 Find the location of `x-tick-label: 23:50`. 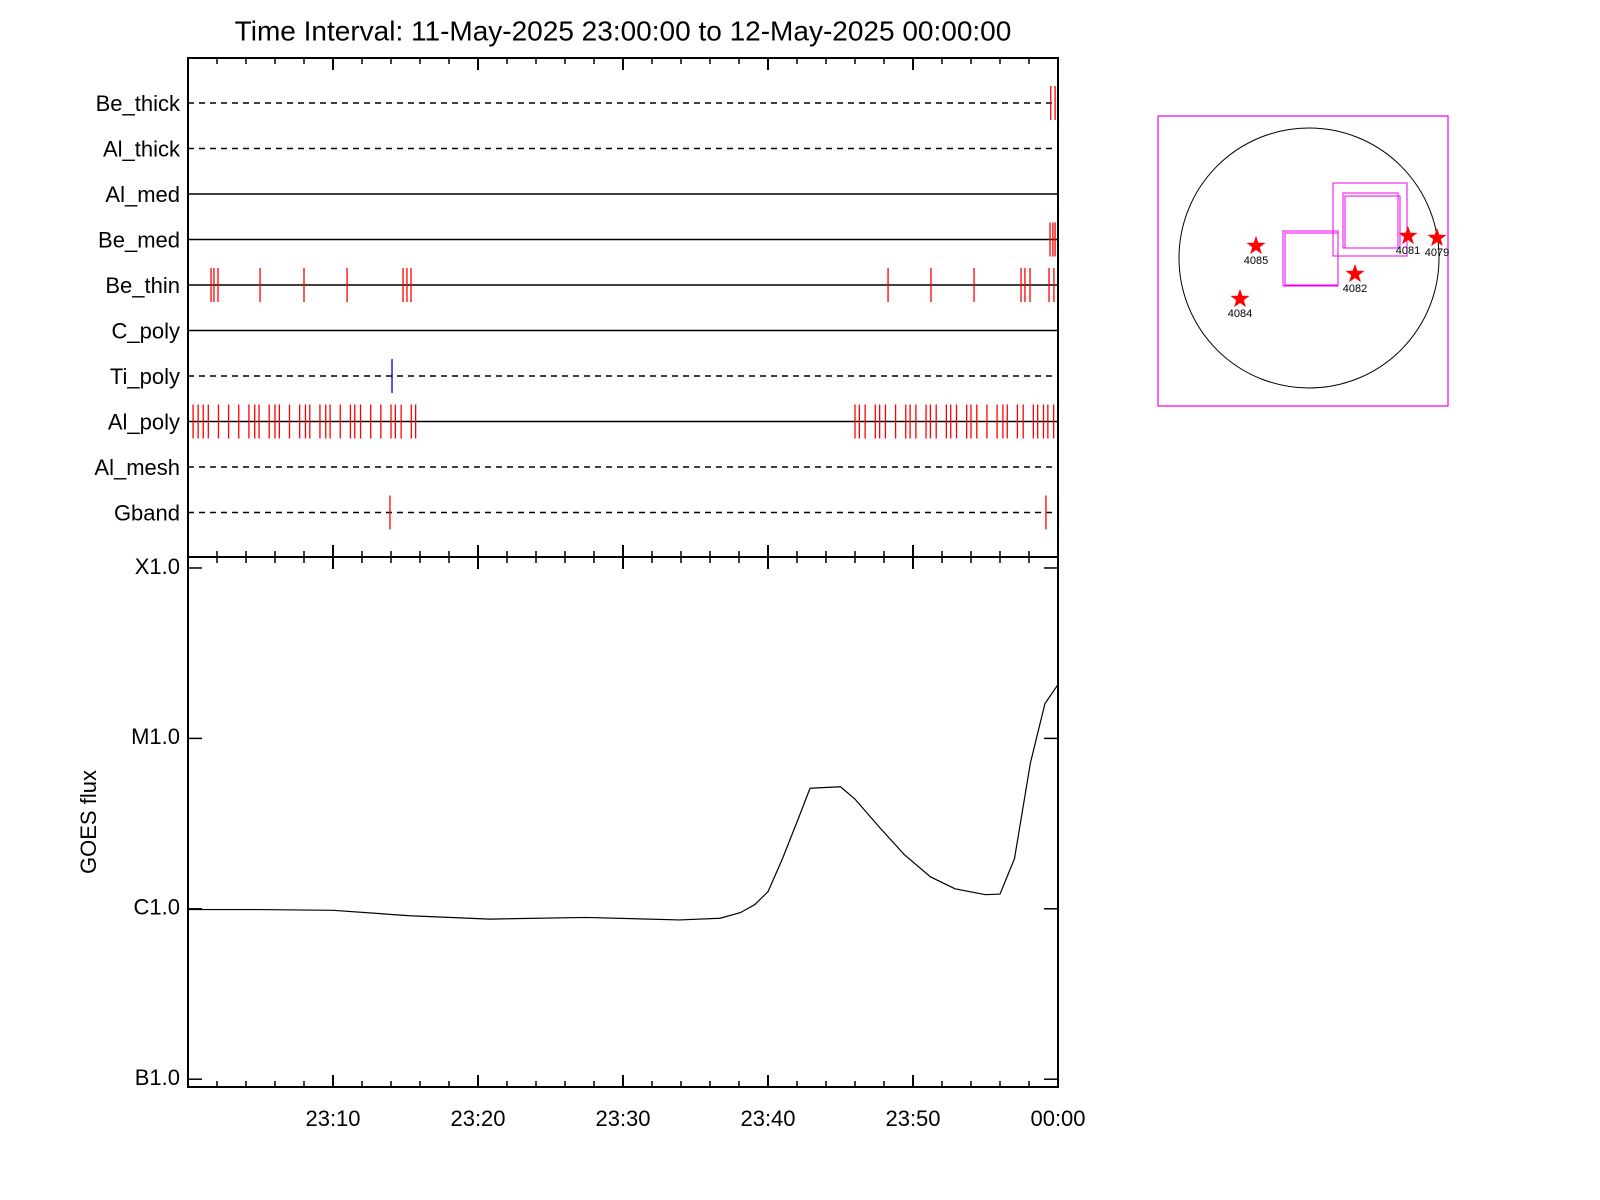

x-tick-label: 23:50 is located at coordinates (912, 1118).